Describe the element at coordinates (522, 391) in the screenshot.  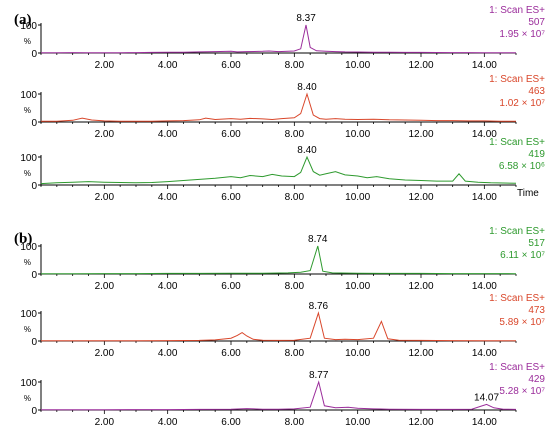
I see `intensity-label: 5.28 × 10⁷` at that location.